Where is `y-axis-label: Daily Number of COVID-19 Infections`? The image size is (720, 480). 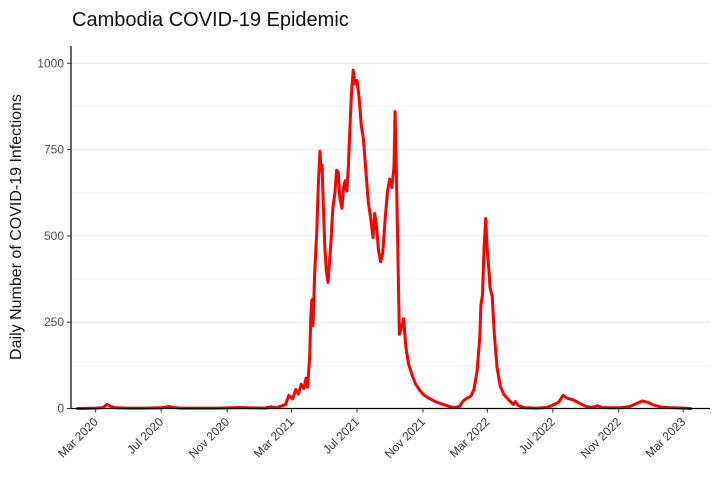
y-axis-label: Daily Number of COVID-19 Infections is located at coordinates (16, 227).